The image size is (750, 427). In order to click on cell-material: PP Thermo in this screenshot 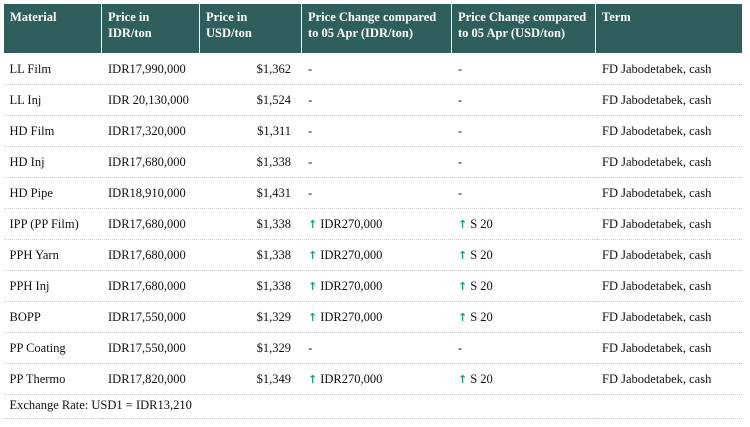, I will do `click(52, 379)`.